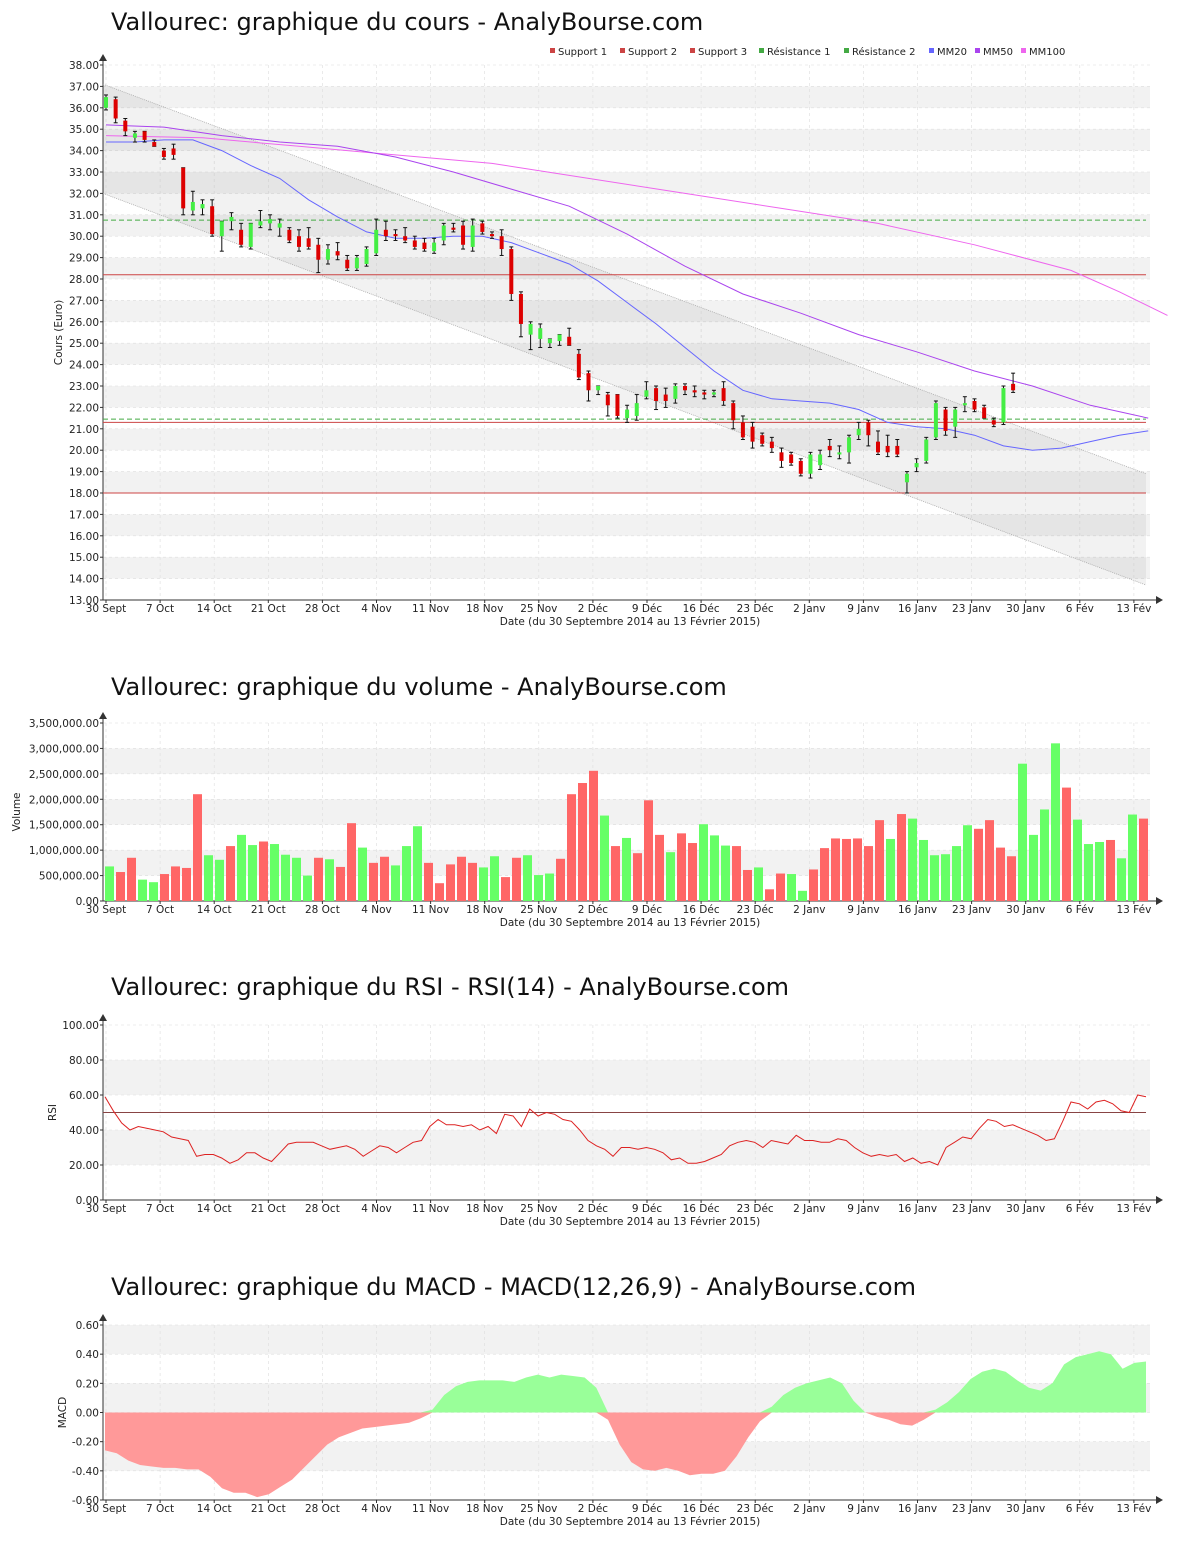 The image size is (1200, 1550). I want to click on y-tick-label: 60.00, so click(84, 1096).